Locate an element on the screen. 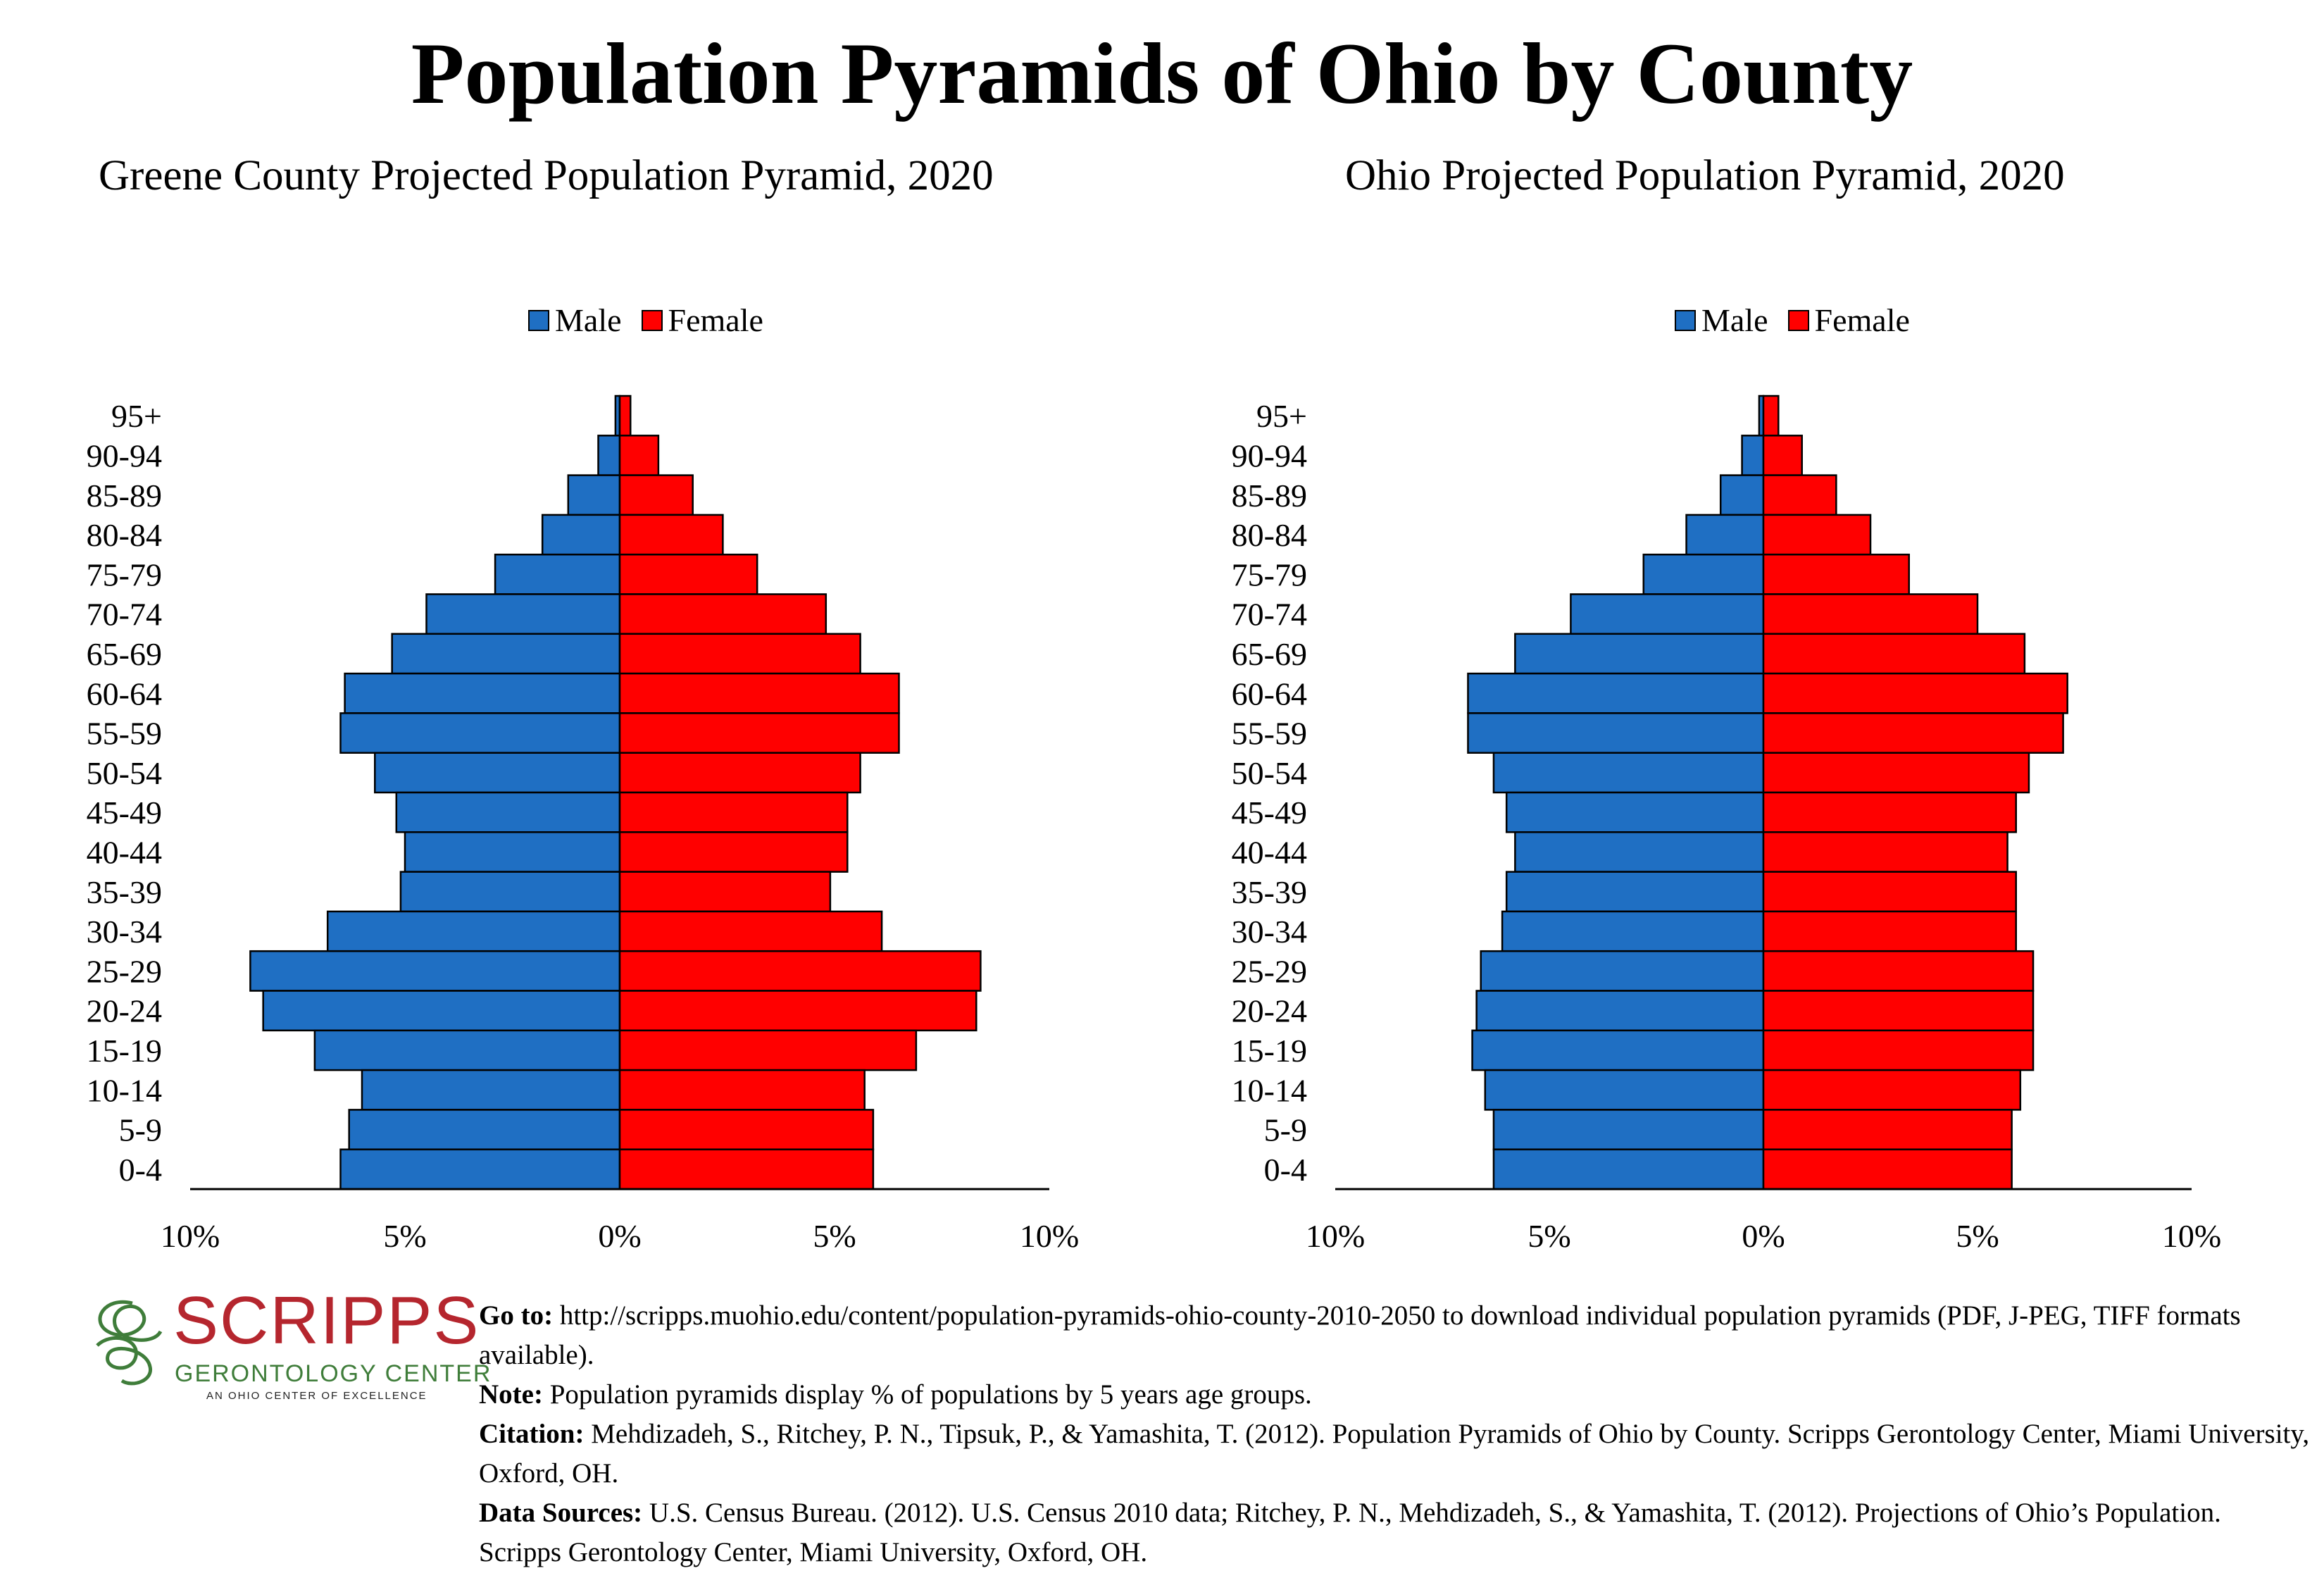  note-label: Note: is located at coordinates (511, 1394).